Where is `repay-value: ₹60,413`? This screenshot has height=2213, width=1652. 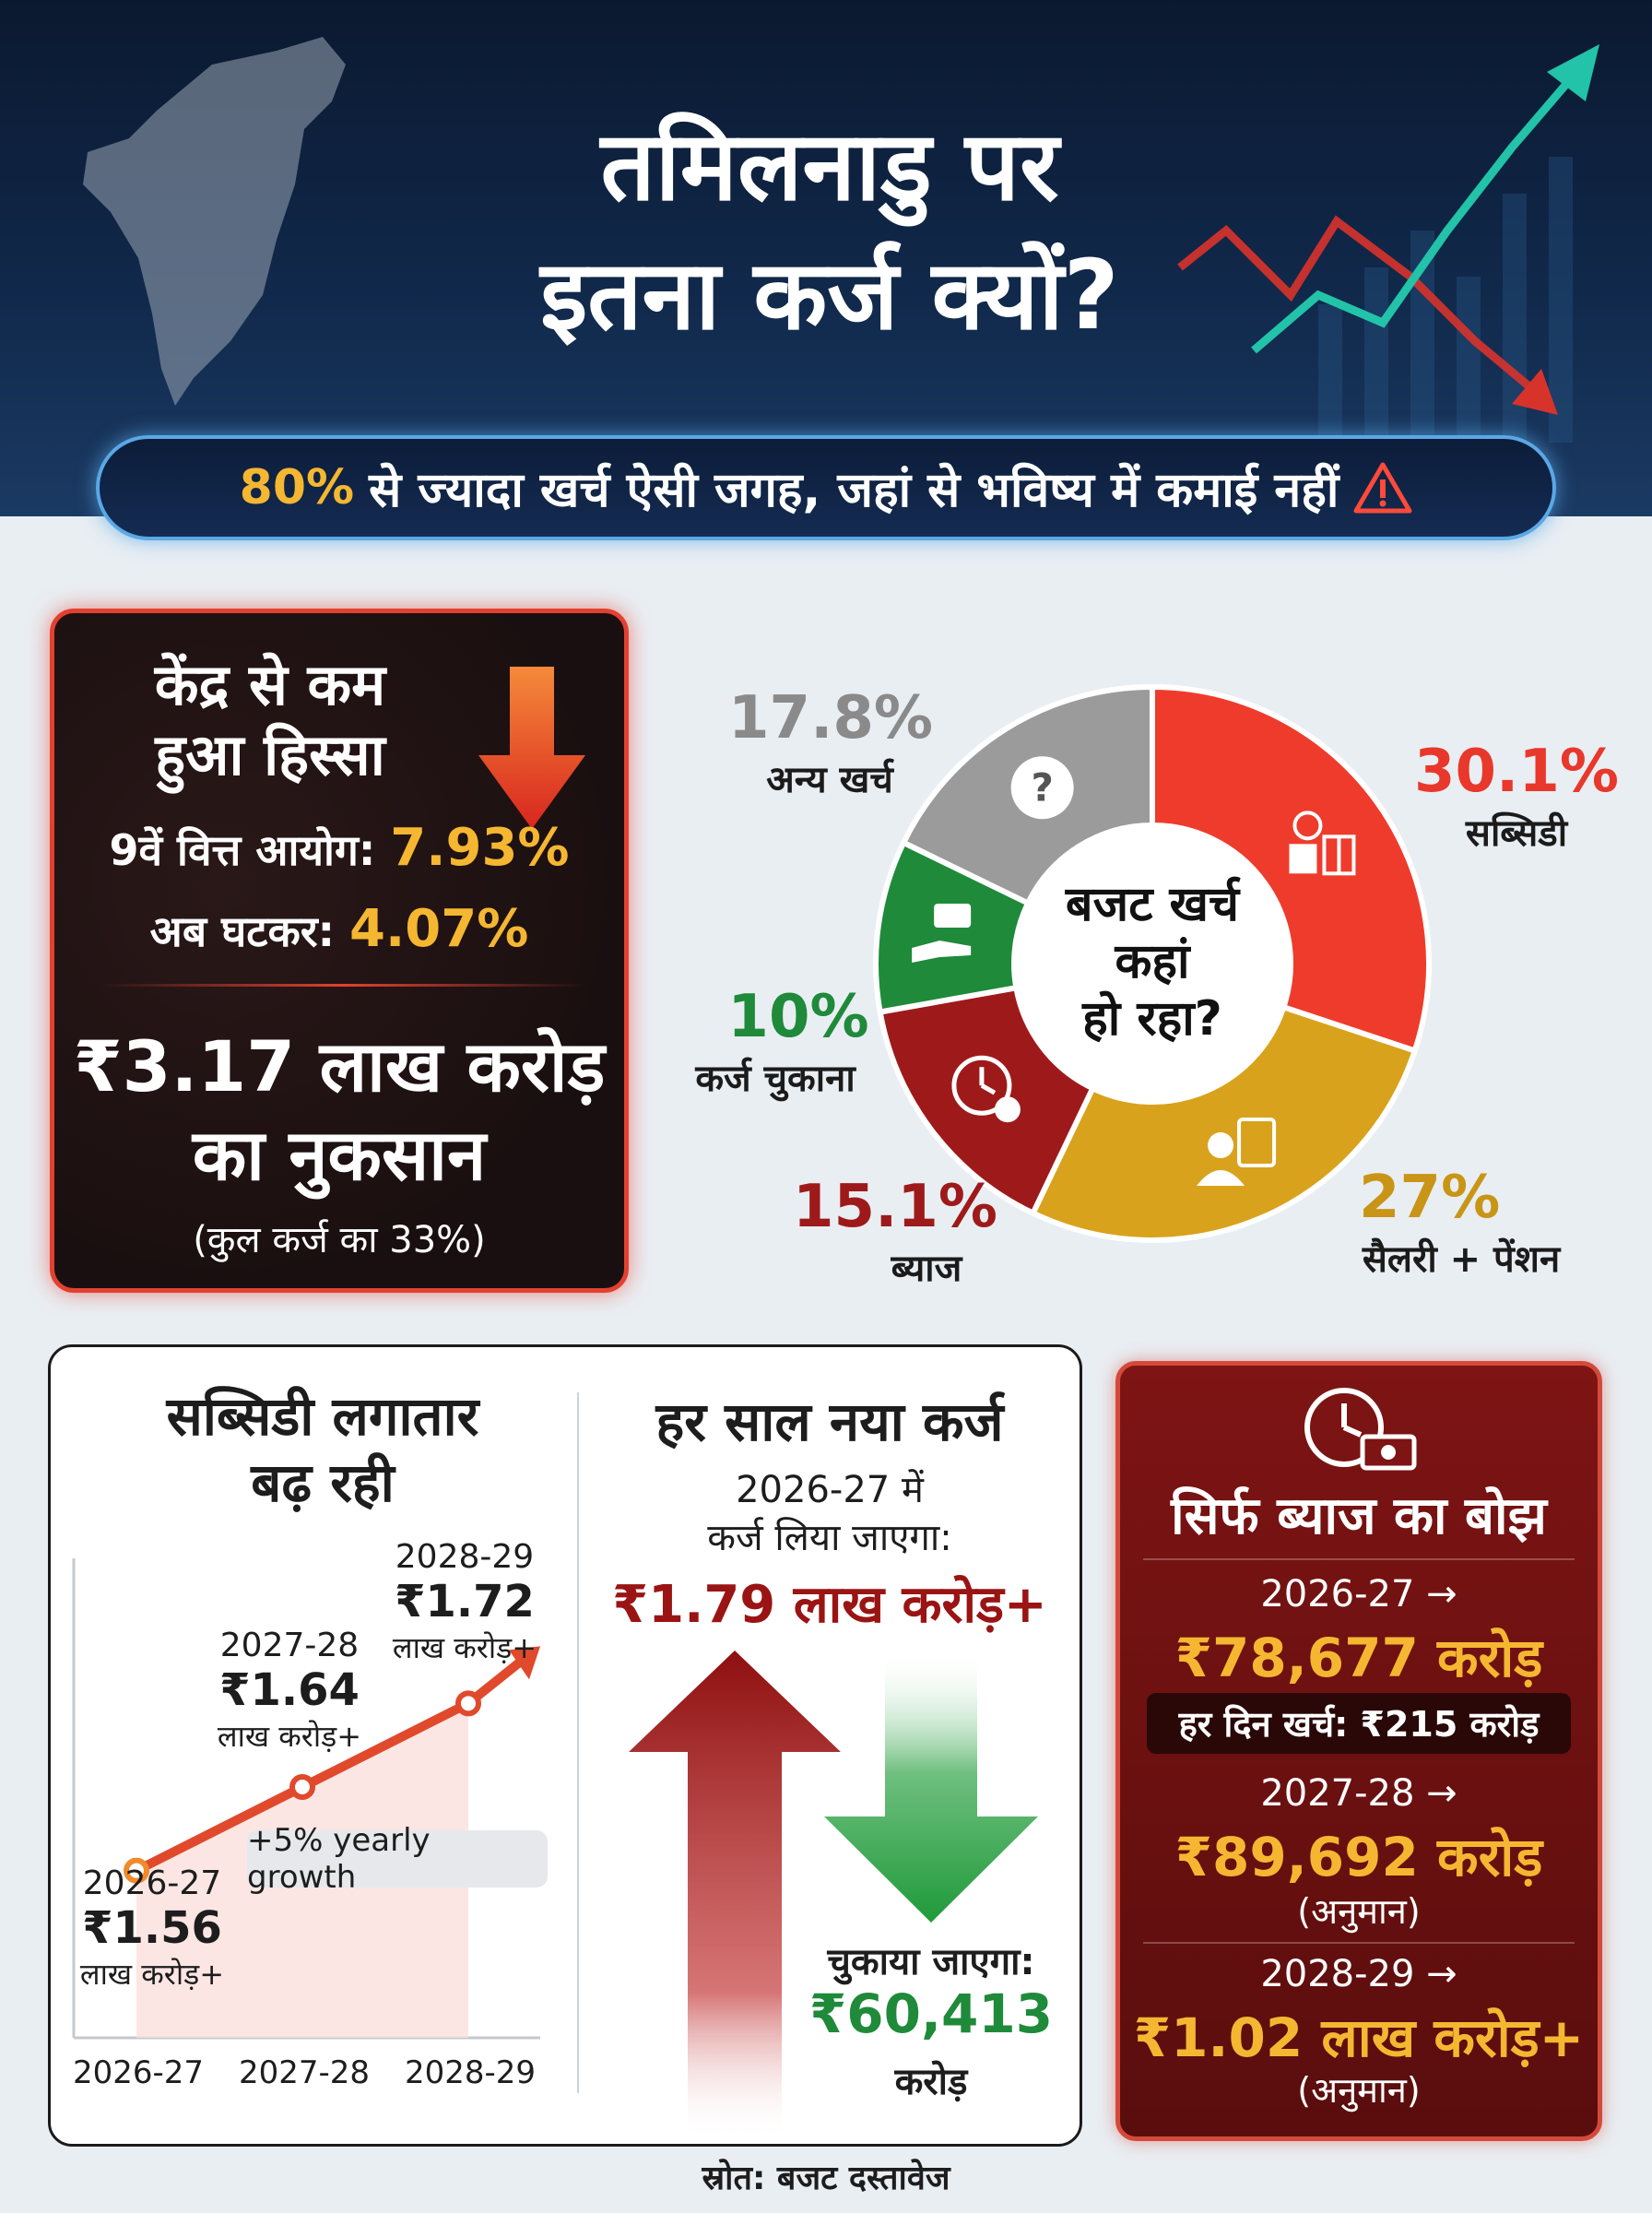 repay-value: ₹60,413 is located at coordinates (931, 2013).